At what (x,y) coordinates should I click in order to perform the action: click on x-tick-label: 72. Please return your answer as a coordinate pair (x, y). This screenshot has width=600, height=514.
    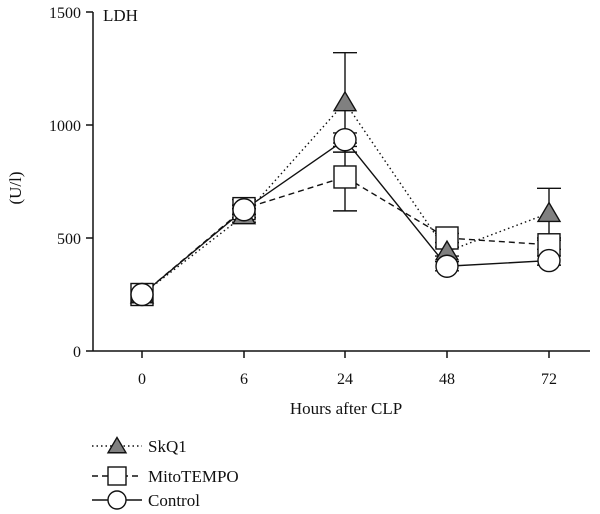
    Looking at the image, I should click on (549, 379).